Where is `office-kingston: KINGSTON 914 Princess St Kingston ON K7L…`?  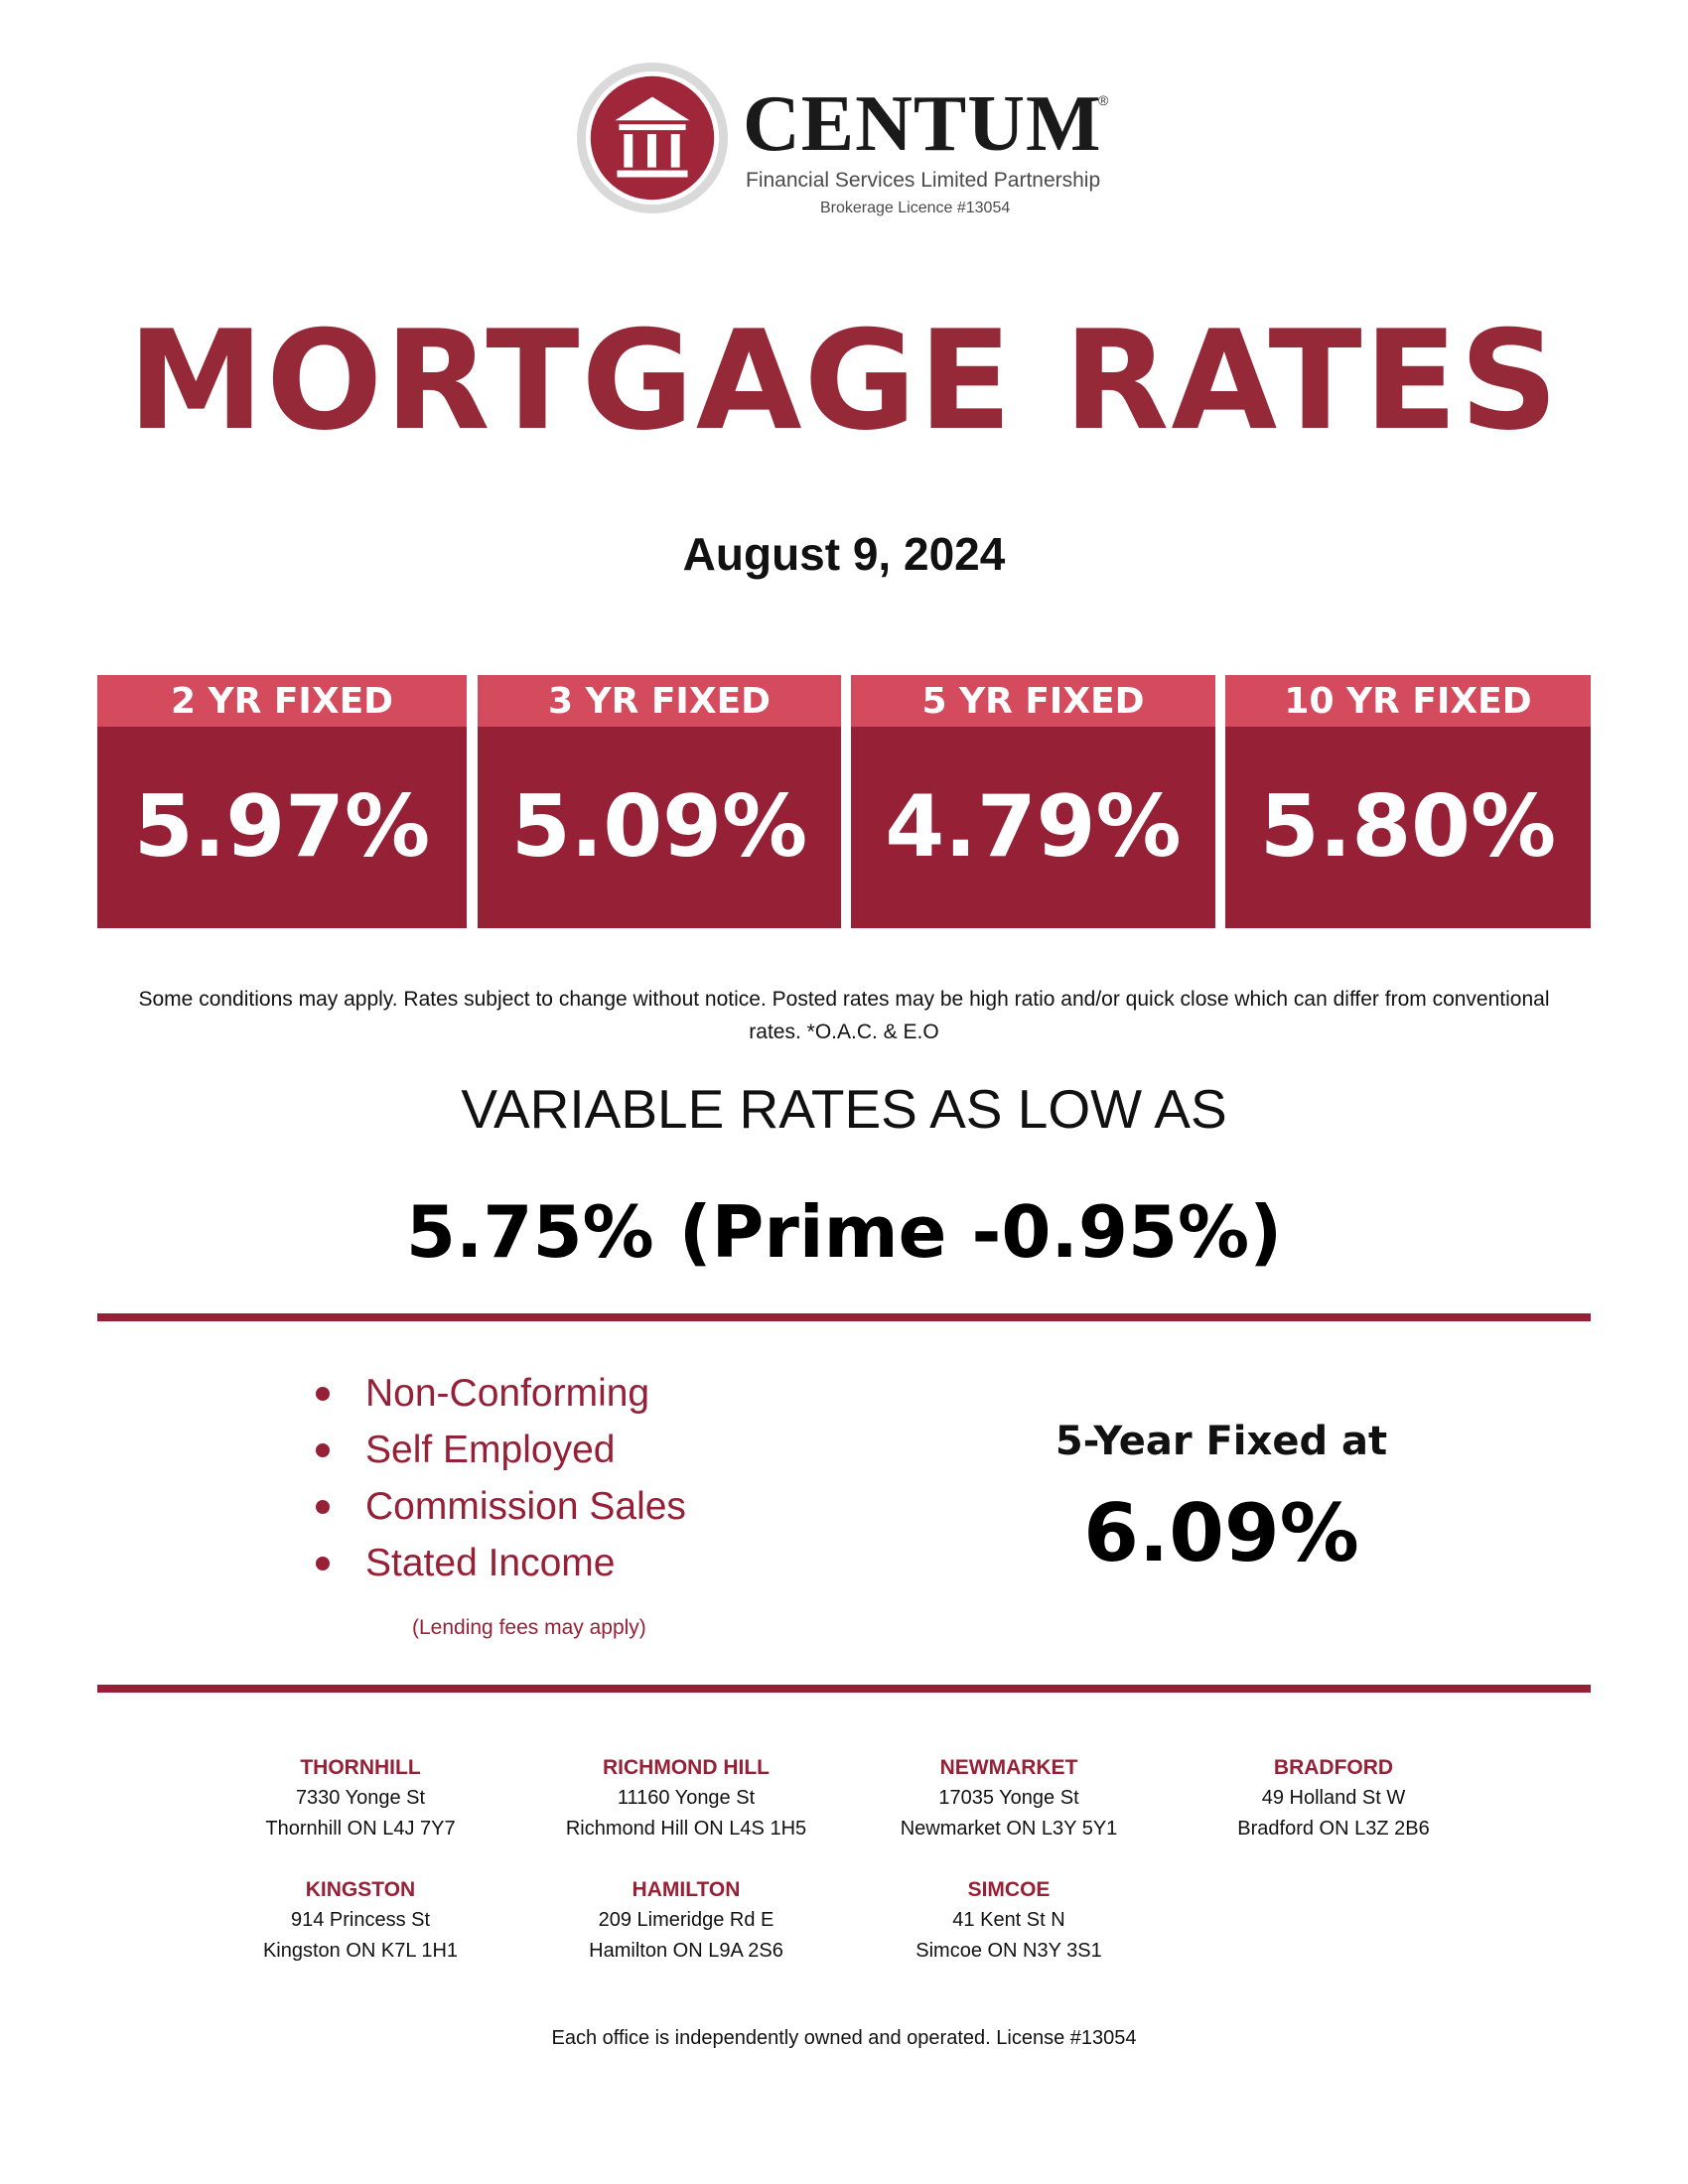
office-kingston: KINGSTON 914 Princess St Kingston ON K7L… is located at coordinates (360, 1920).